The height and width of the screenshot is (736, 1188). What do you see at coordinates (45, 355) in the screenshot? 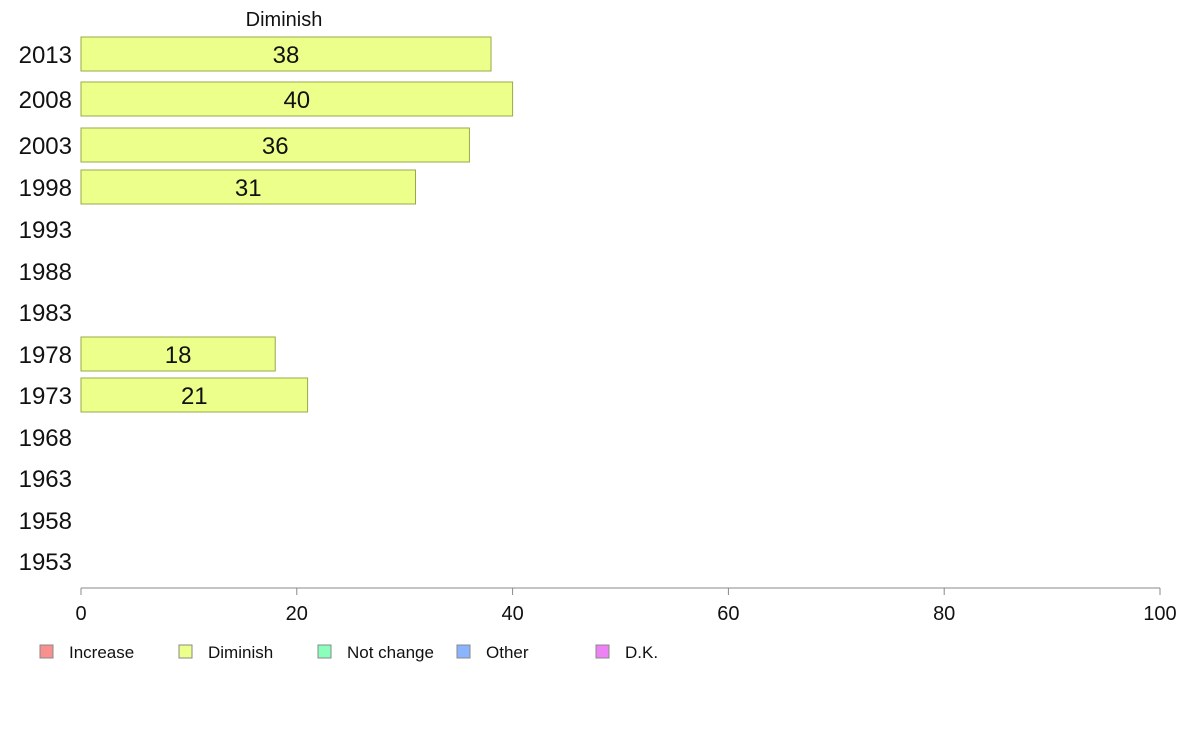
I see `year-label: 1978` at bounding box center [45, 355].